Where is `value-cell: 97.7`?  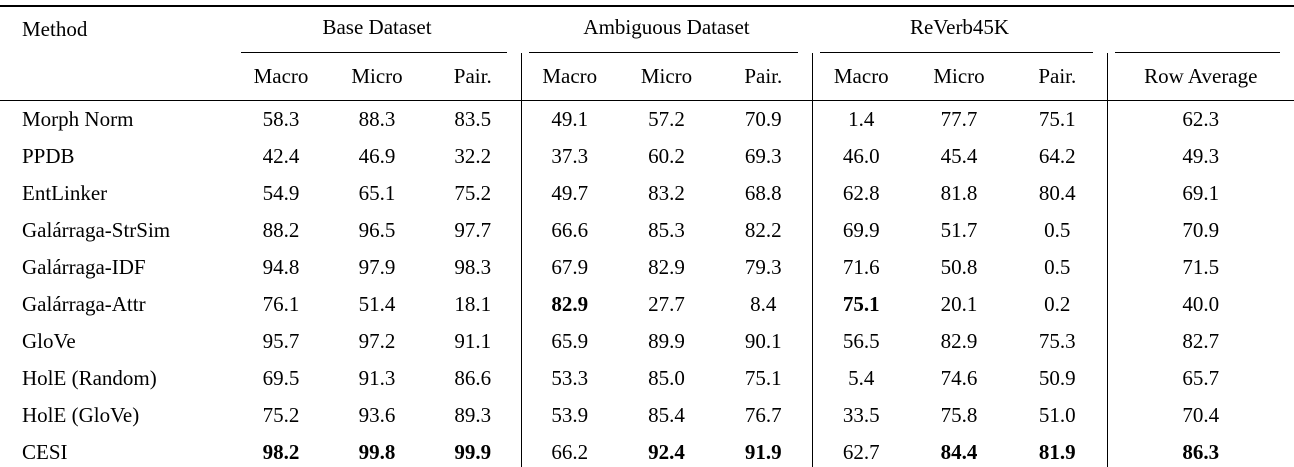 value-cell: 97.7 is located at coordinates (473, 230).